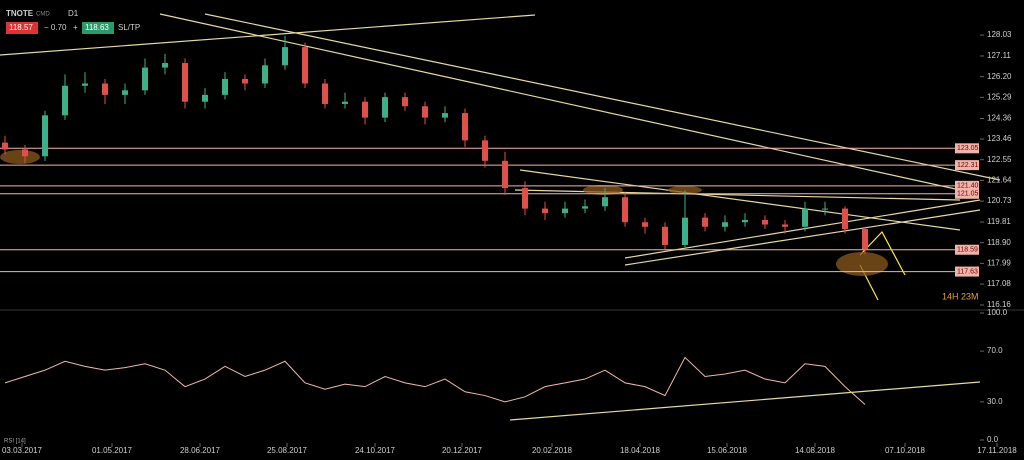 Image resolution: width=1024 pixels, height=460 pixels. Describe the element at coordinates (960, 296) in the screenshot. I see `timer: 14H 23M` at that location.